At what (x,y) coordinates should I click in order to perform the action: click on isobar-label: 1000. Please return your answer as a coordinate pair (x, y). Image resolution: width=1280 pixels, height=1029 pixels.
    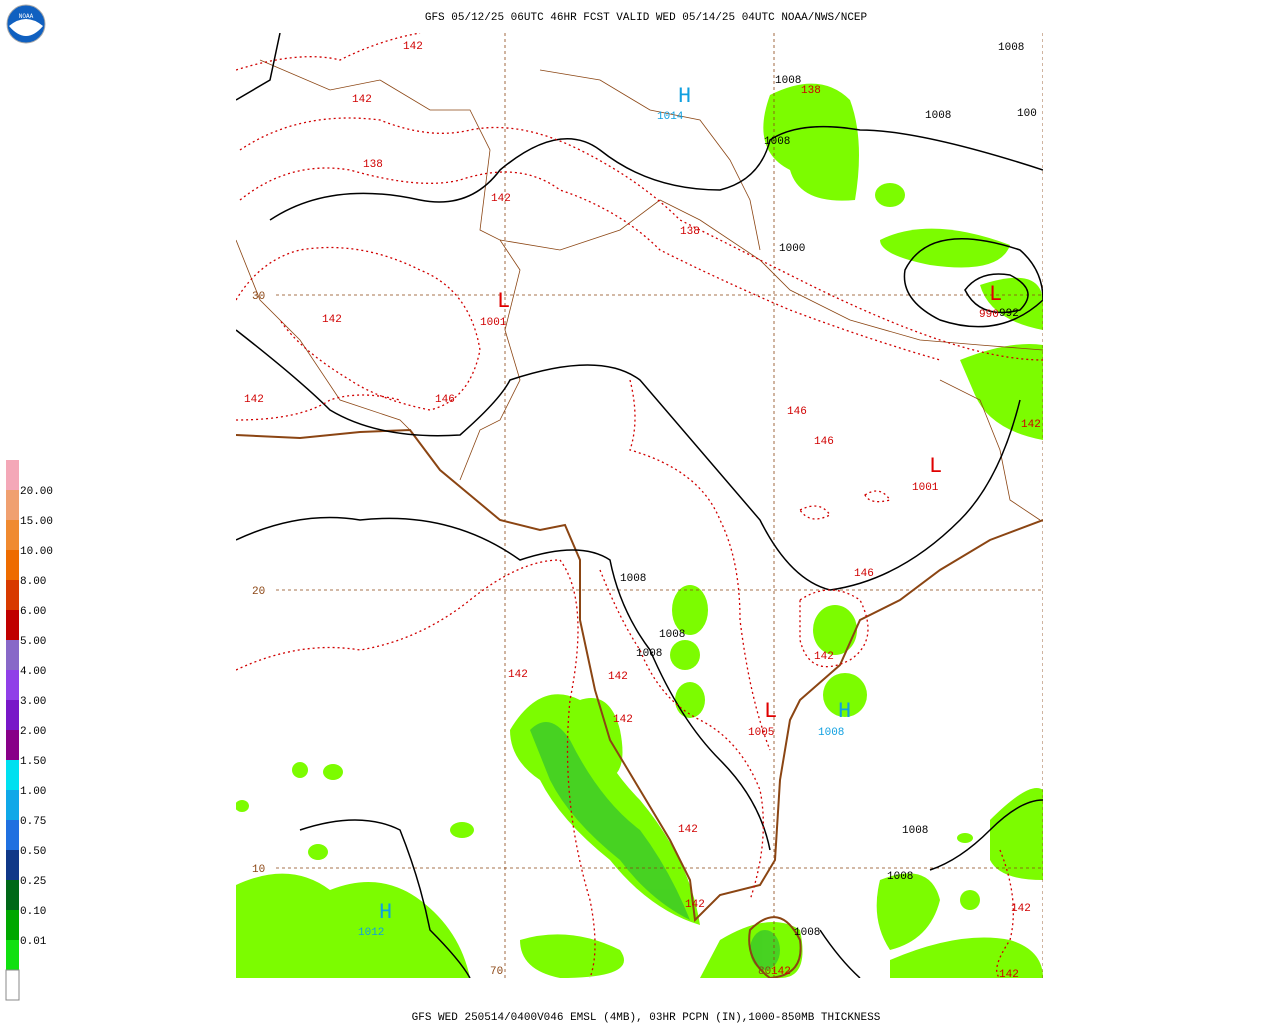
    Looking at the image, I should click on (792, 249).